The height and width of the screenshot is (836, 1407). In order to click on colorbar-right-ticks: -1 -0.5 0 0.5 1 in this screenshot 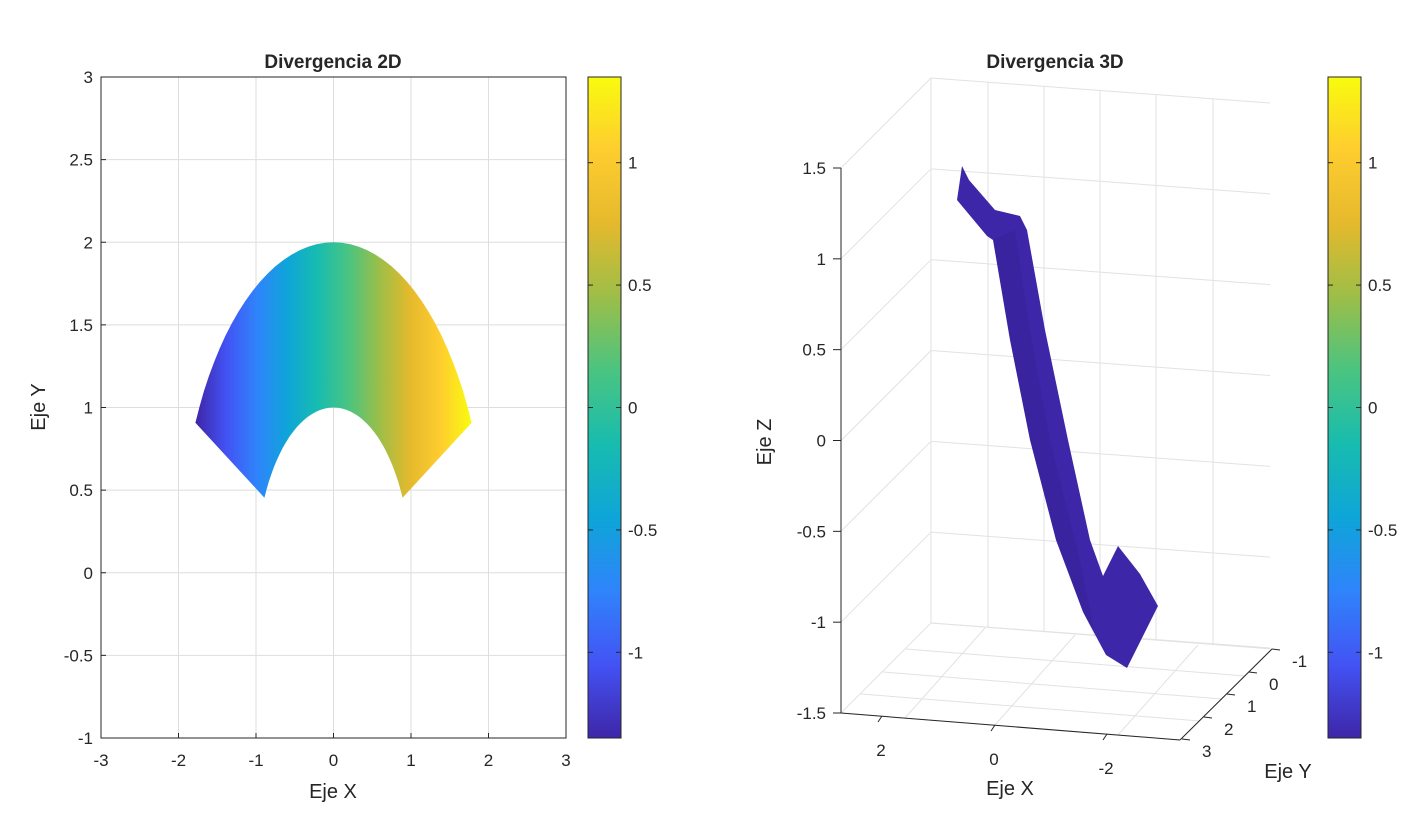, I will do `click(1362, 408)`.